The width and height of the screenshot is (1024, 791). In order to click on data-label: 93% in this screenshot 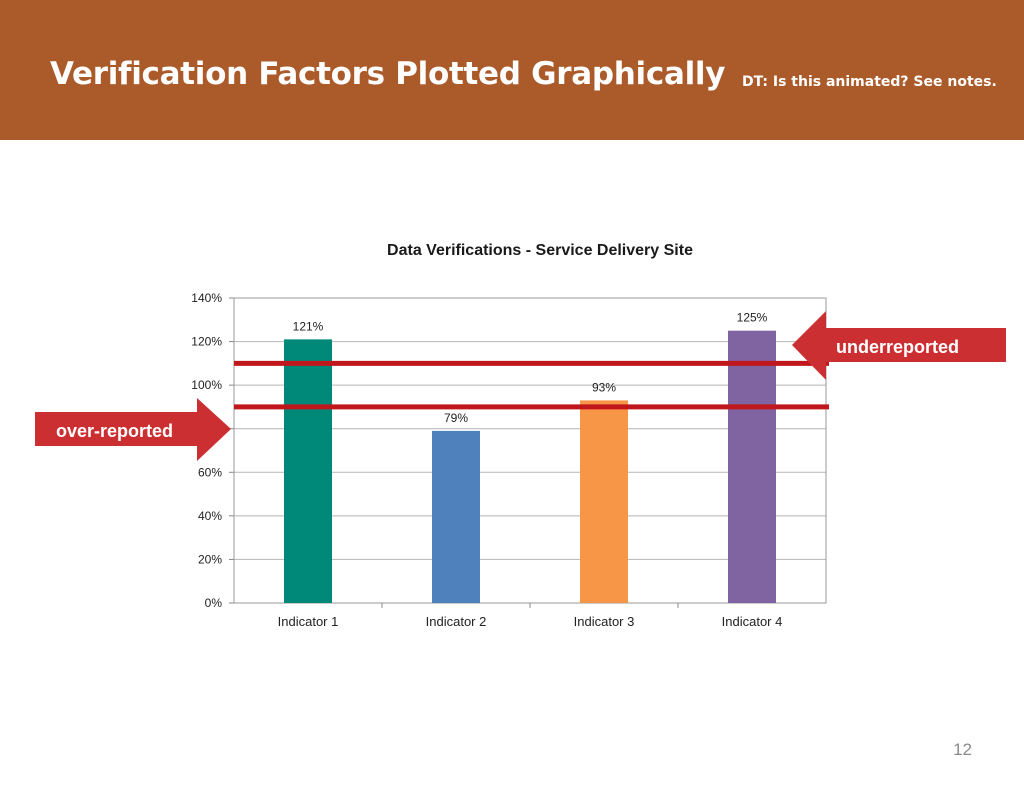, I will do `click(604, 387)`.